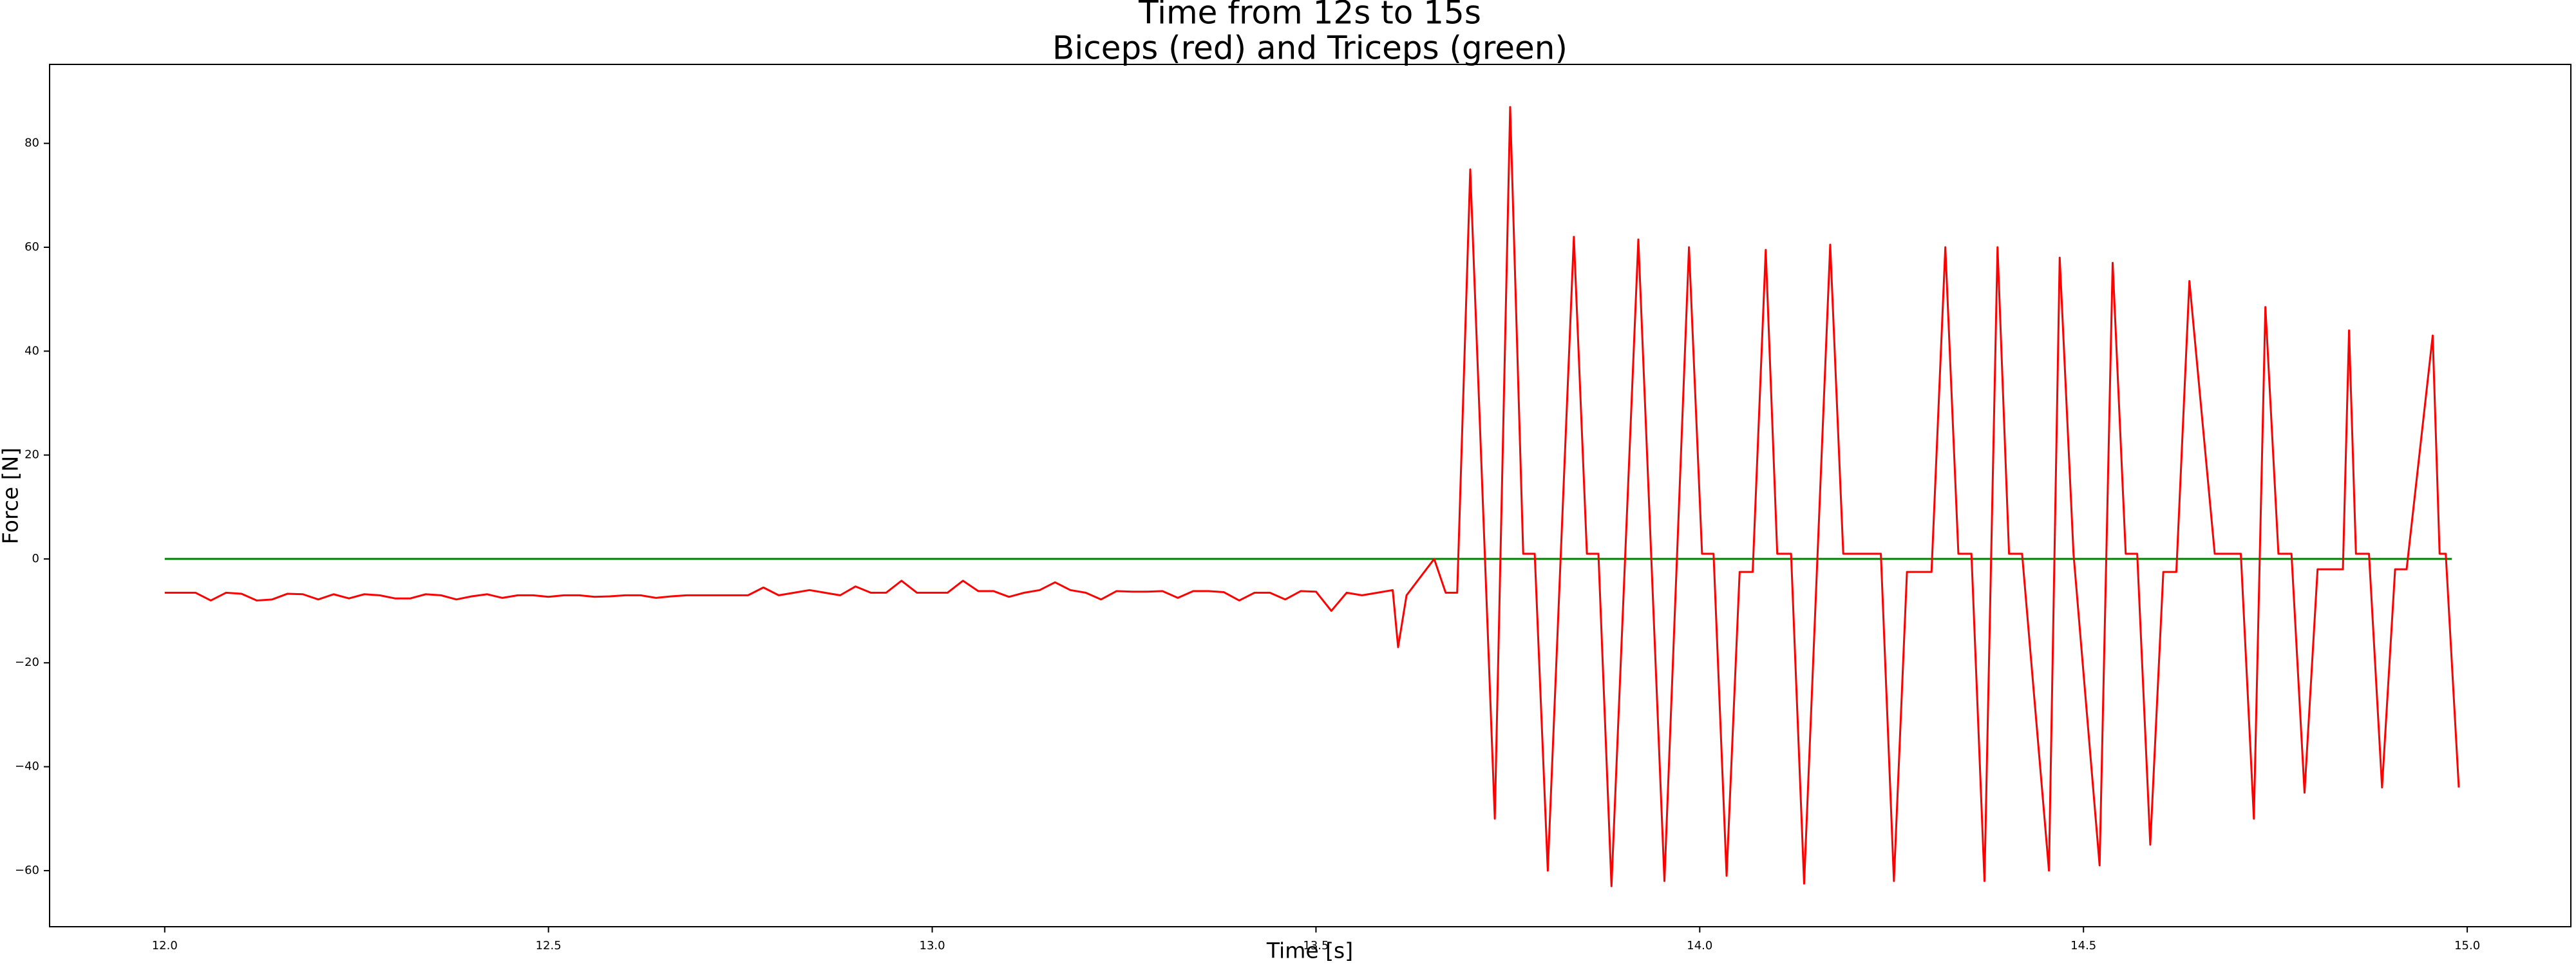  What do you see at coordinates (32, 455) in the screenshot?
I see `y-tick-label: 20` at bounding box center [32, 455].